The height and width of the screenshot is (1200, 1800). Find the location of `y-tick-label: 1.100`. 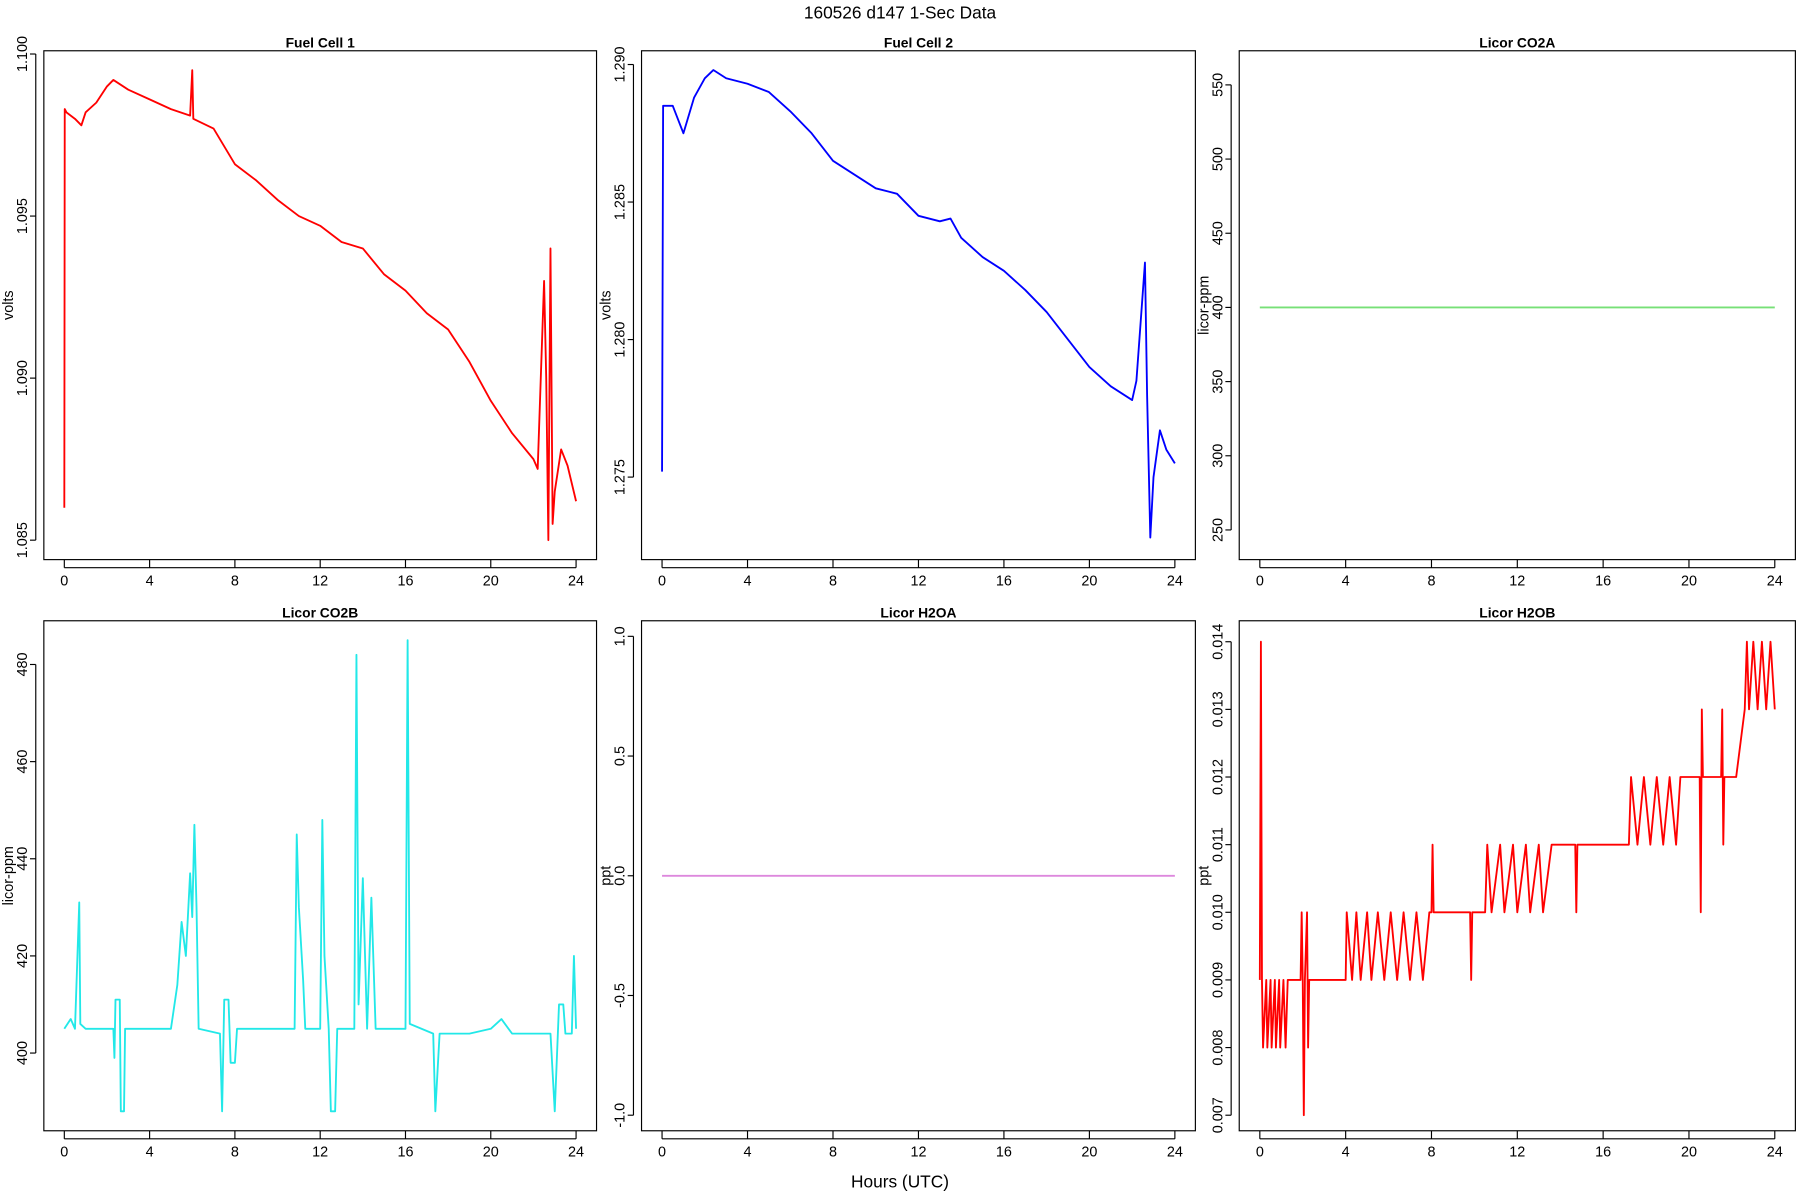

y-tick-label: 1.100 is located at coordinates (23, 54).